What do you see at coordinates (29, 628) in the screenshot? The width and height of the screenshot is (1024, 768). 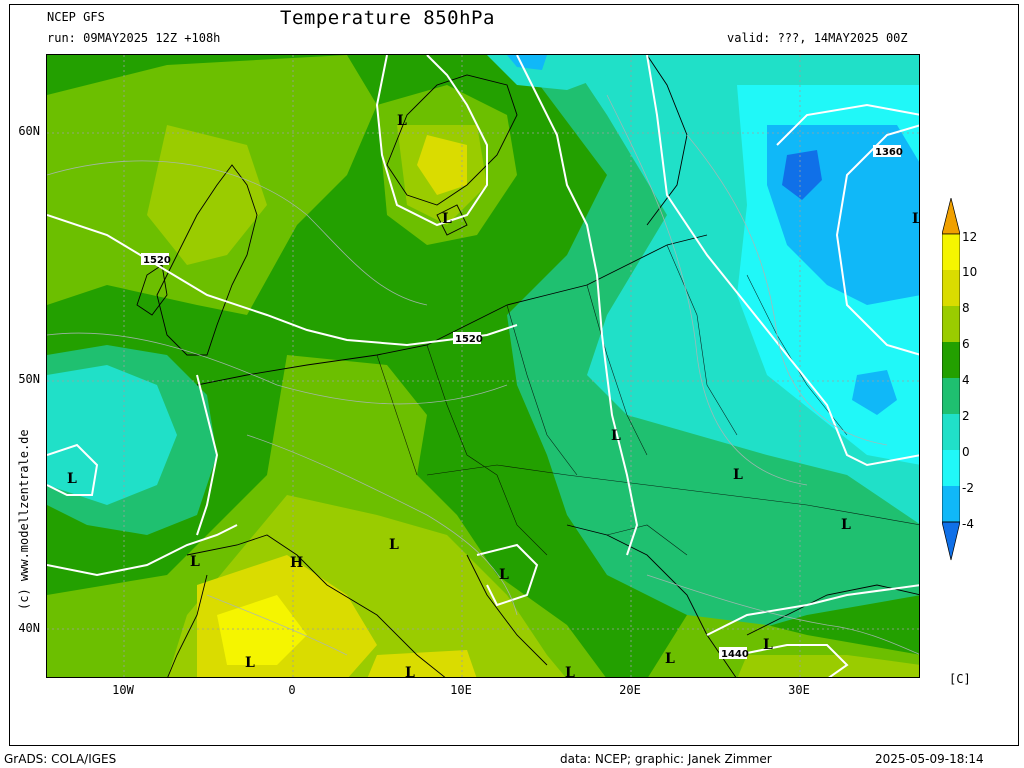 I see `lat-label-40n: 40N` at bounding box center [29, 628].